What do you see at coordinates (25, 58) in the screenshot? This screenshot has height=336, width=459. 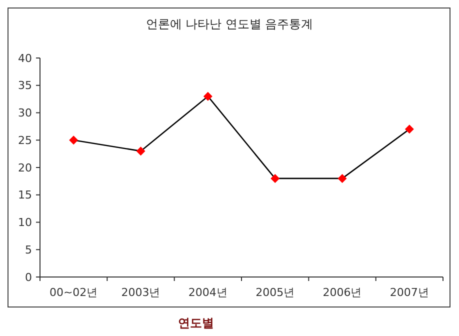 I see `y-tick-label: 40` at bounding box center [25, 58].